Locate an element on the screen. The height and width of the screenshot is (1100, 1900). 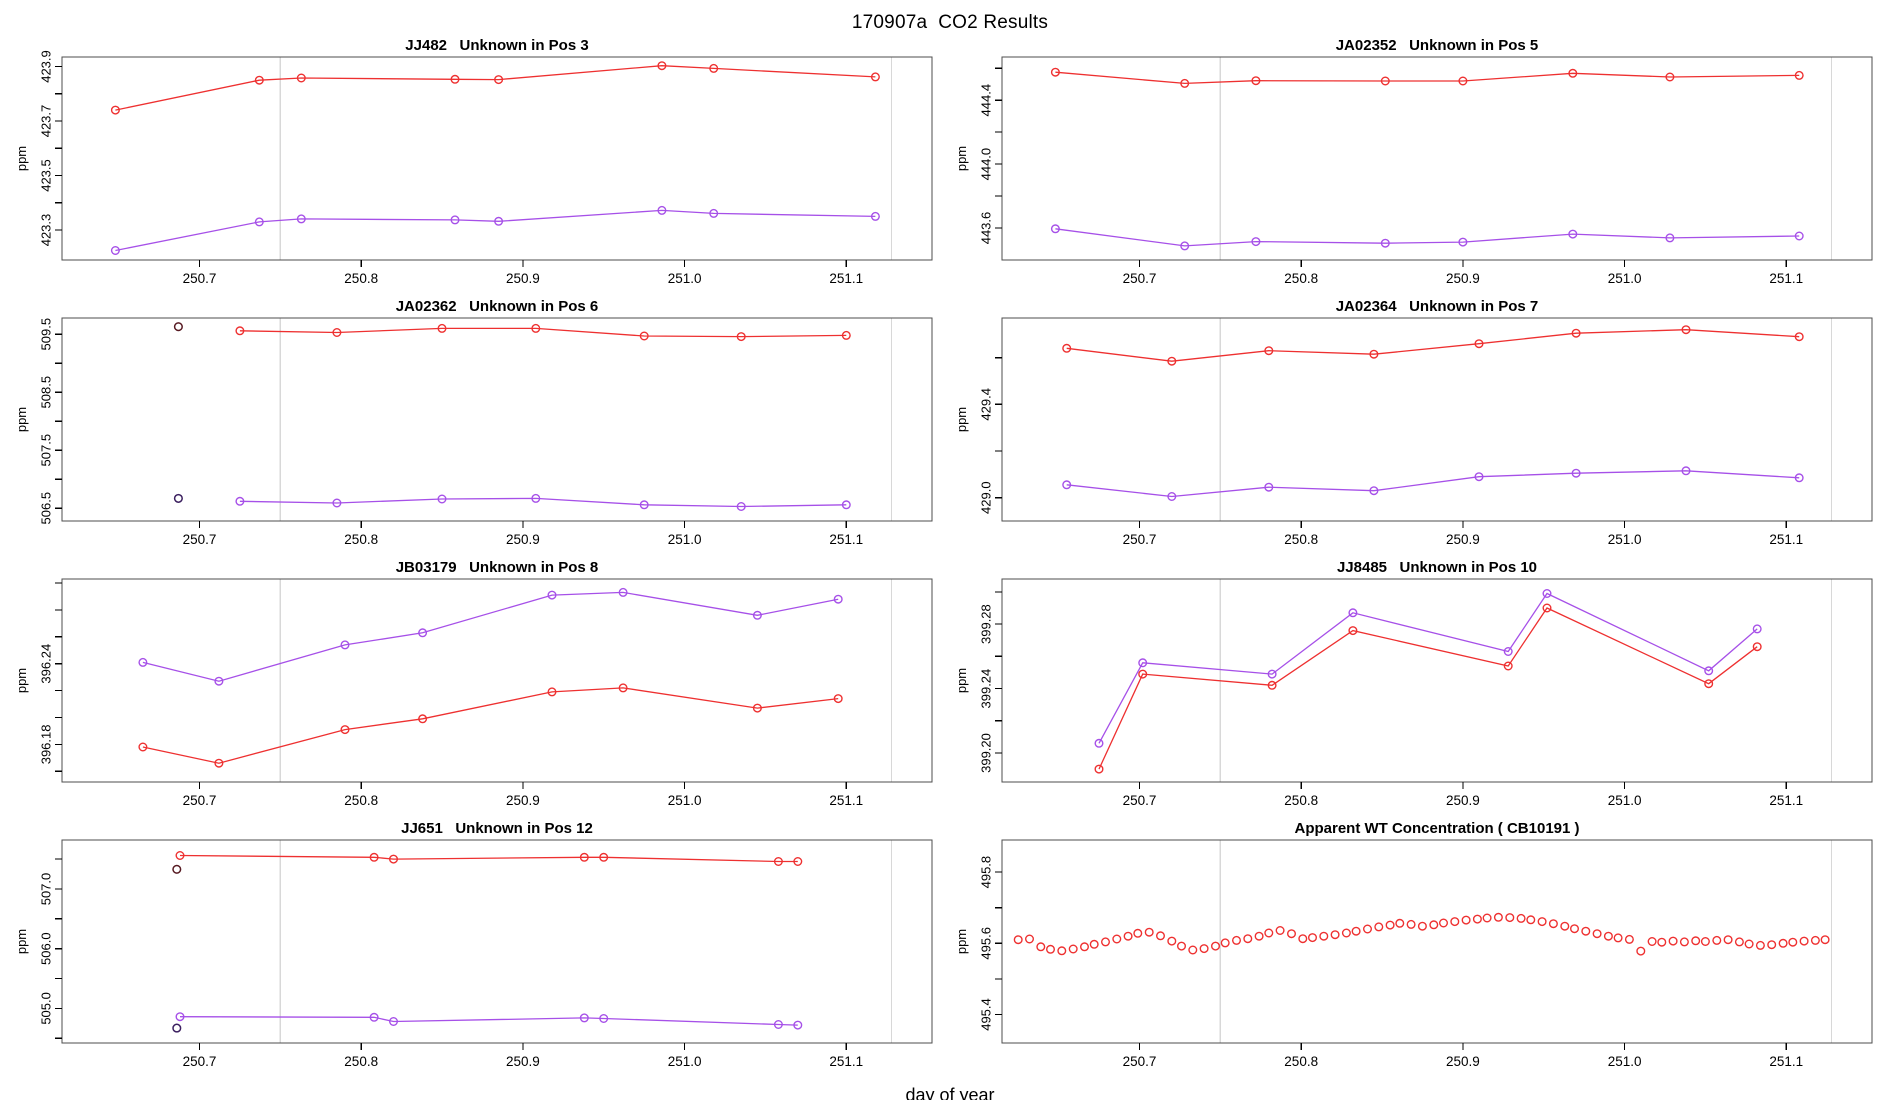
svg-text: 429.0 is located at coordinates (986, 497).